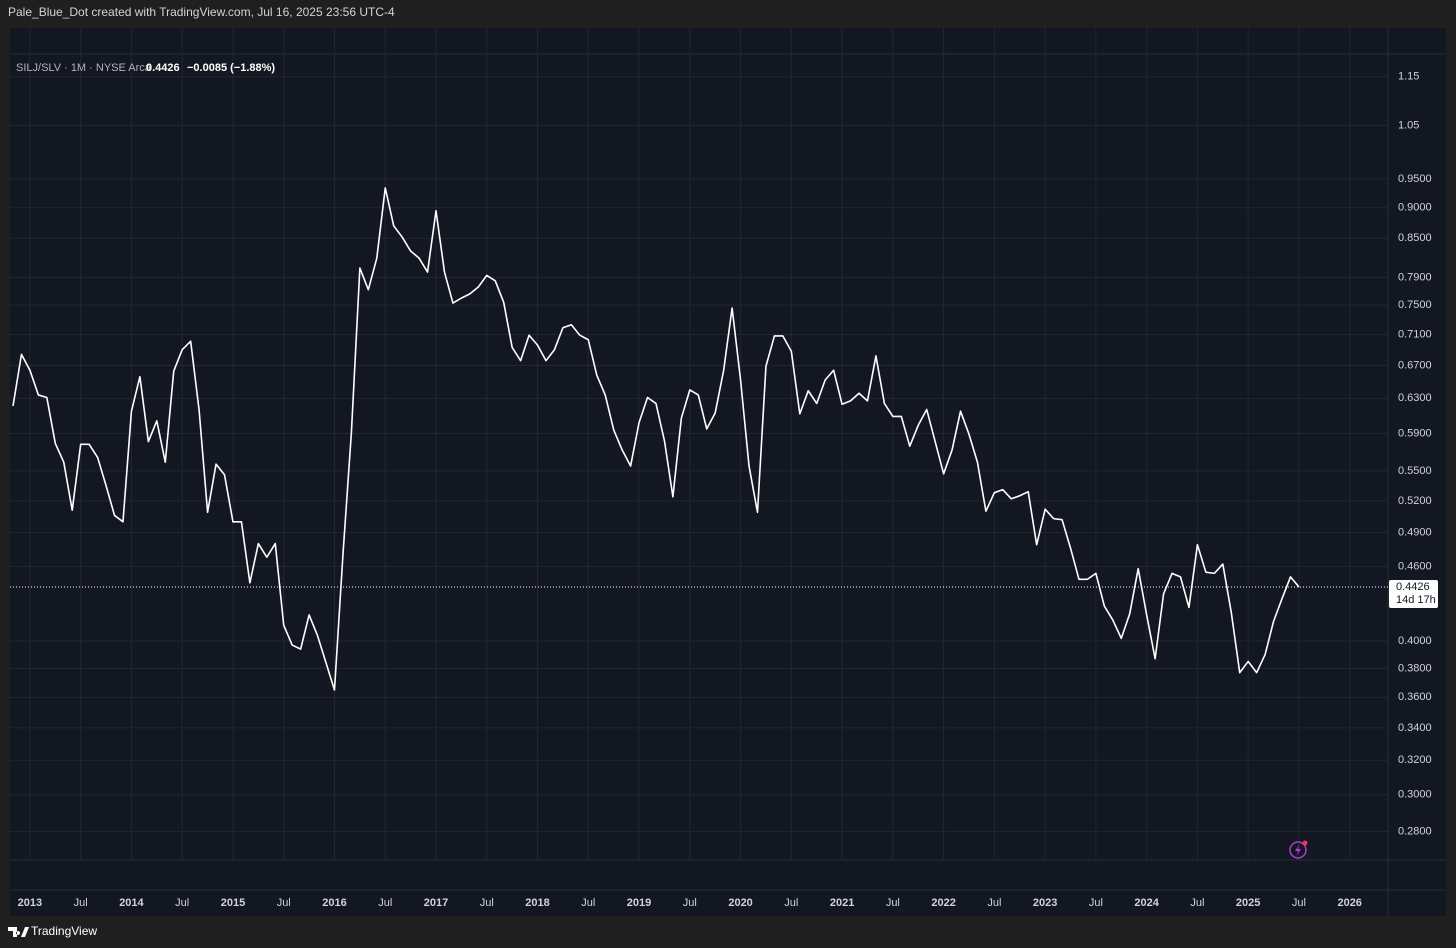 This screenshot has height=948, width=1456. What do you see at coordinates (1415, 641) in the screenshot?
I see `y-tick-label: 0.4000` at bounding box center [1415, 641].